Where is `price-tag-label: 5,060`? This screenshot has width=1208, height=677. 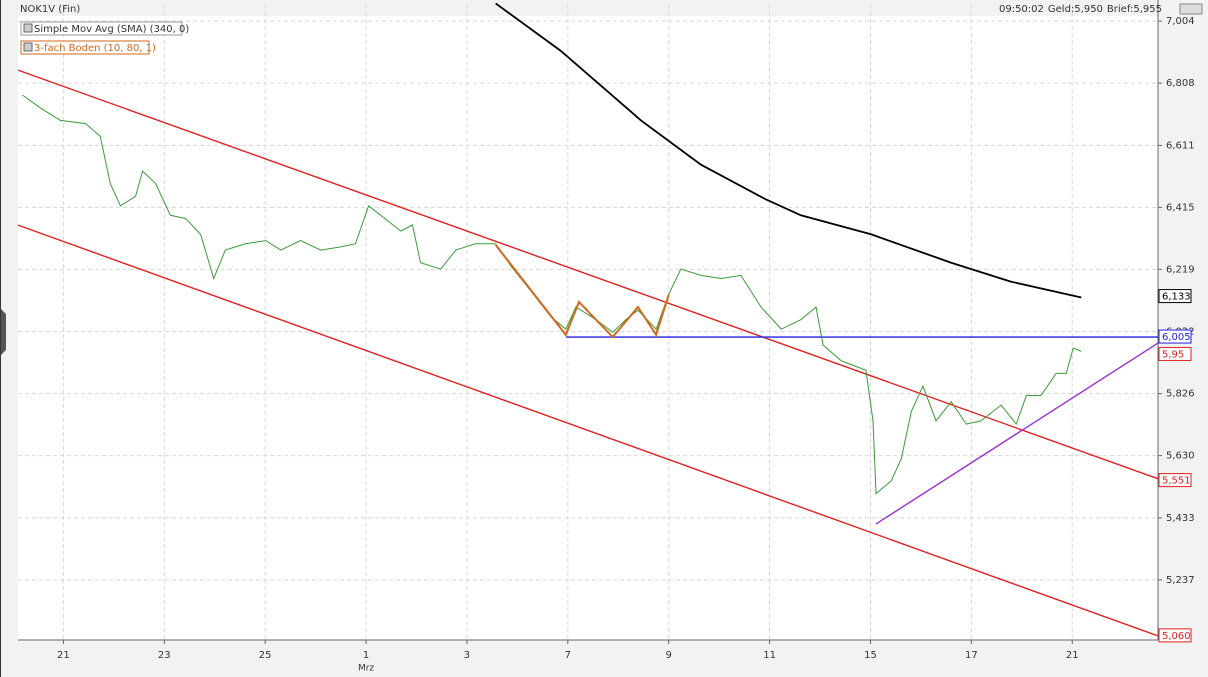
price-tag-label: 5,060 is located at coordinates (1176, 636).